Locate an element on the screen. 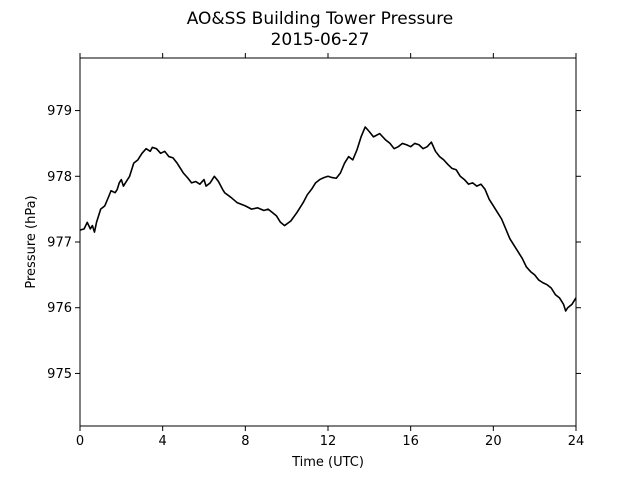  x-tick-label: 8 is located at coordinates (245, 441).